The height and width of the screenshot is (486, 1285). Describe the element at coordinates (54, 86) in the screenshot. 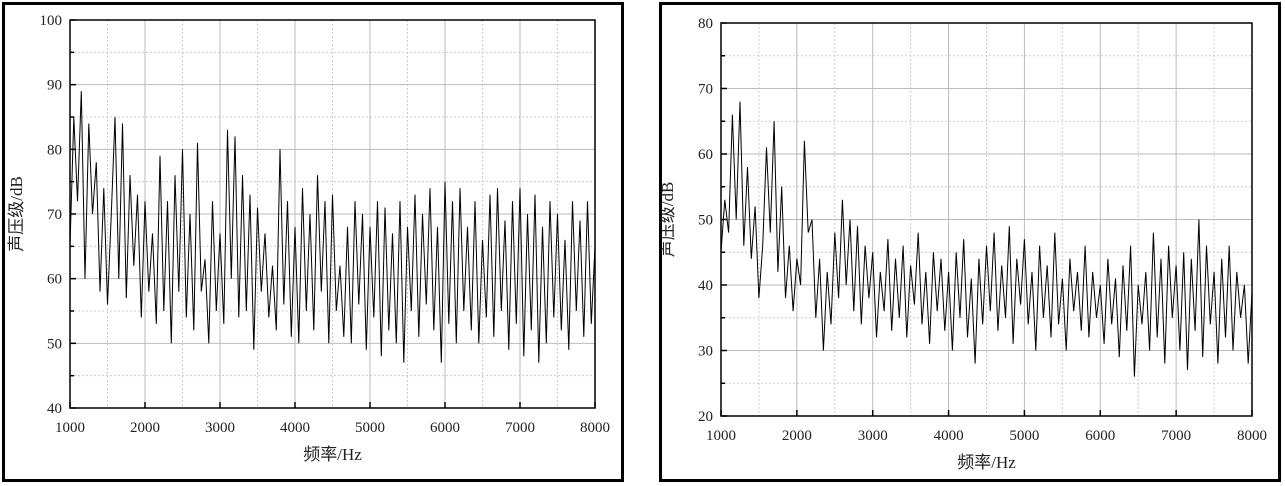

I see `y-tick-label: 90` at that location.